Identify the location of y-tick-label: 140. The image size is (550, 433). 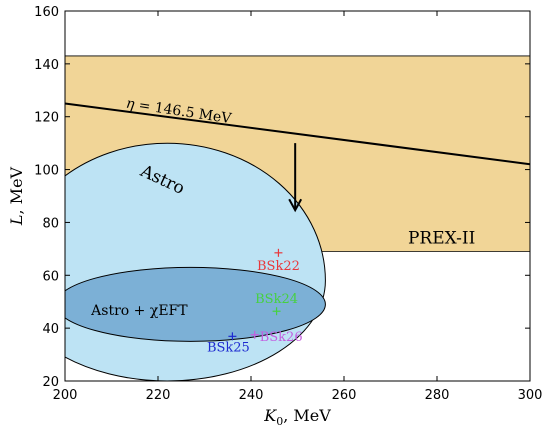
(46, 65).